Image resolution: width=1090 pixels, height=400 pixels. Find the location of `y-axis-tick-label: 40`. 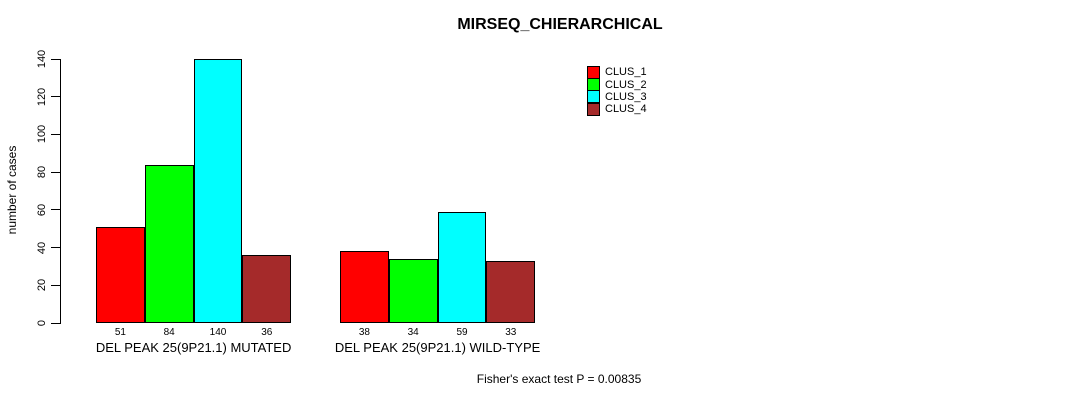

y-axis-tick-label: 40 is located at coordinates (42, 247).